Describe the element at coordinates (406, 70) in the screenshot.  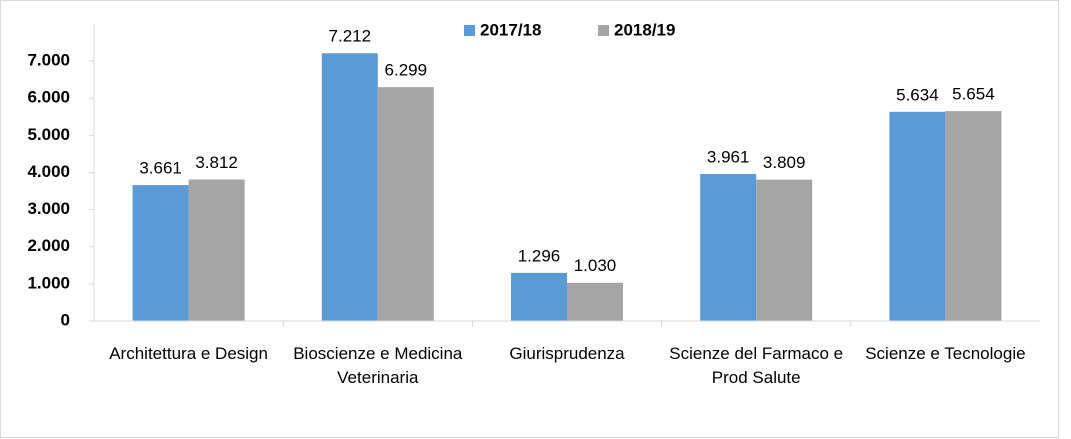
I see `value-label: 6.299` at that location.